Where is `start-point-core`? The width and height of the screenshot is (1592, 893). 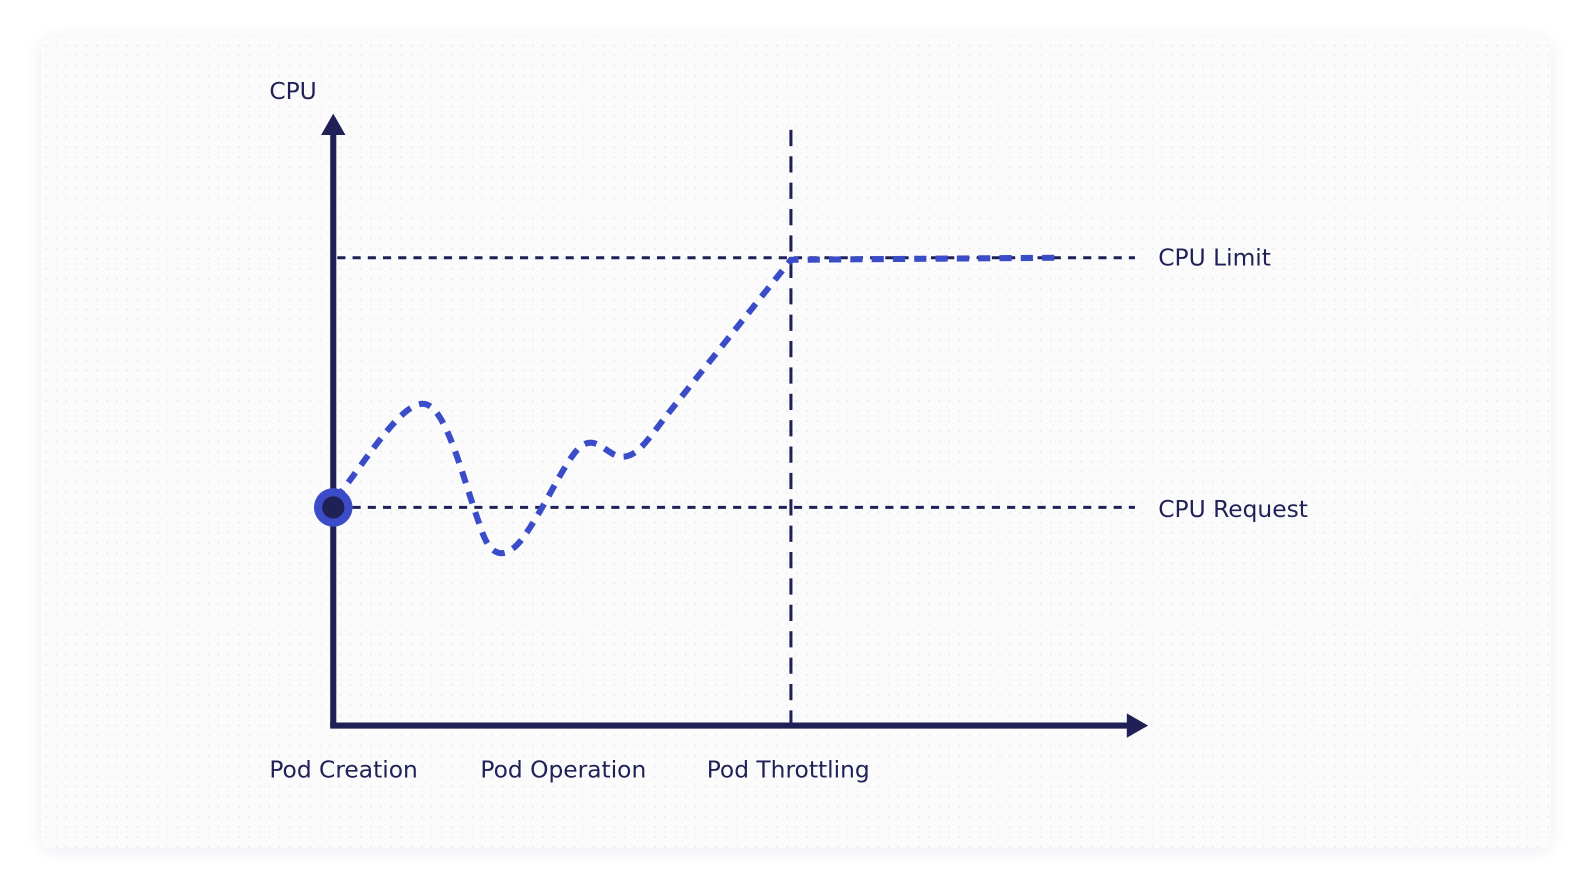
start-point-core is located at coordinates (333, 507).